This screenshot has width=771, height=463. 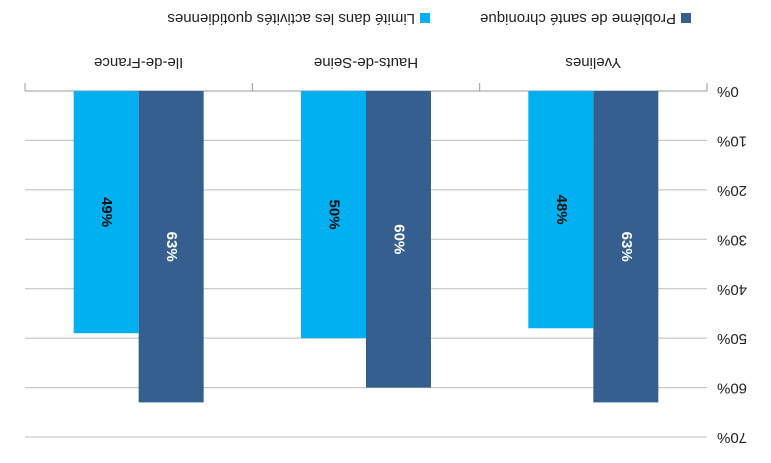 I want to click on y-tick-label: 50%, so click(x=732, y=338).